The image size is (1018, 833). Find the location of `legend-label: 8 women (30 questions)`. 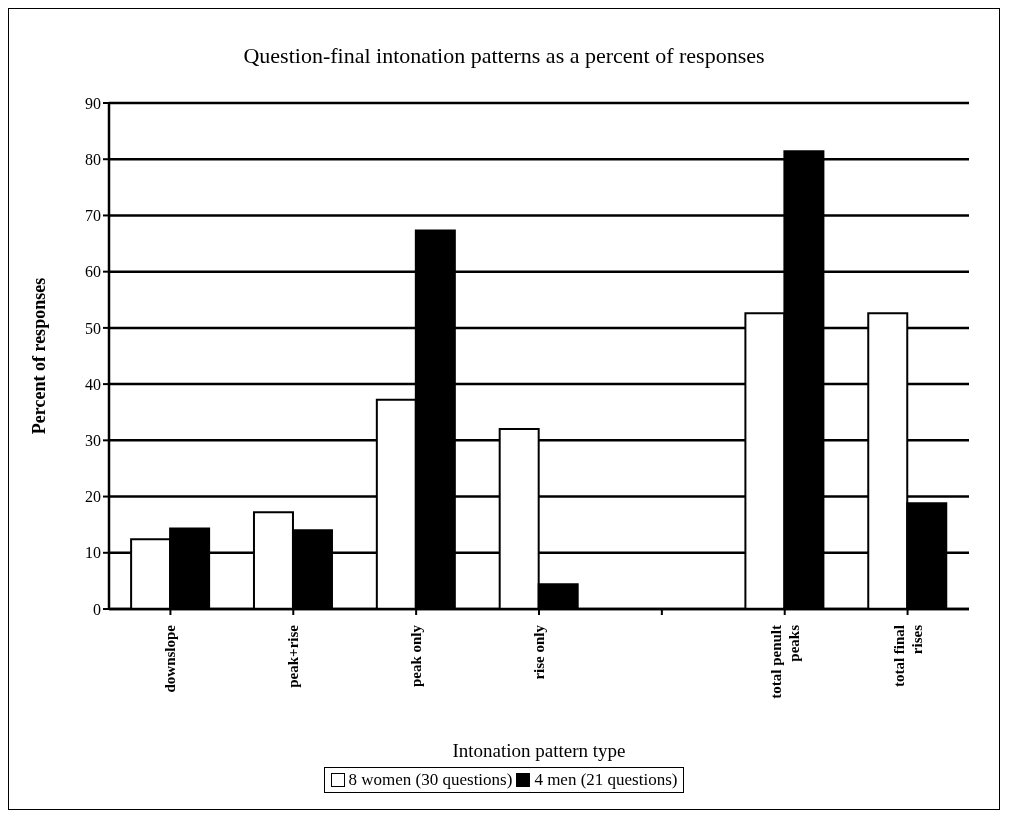

legend-label: 8 women (30 questions) is located at coordinates (430, 780).